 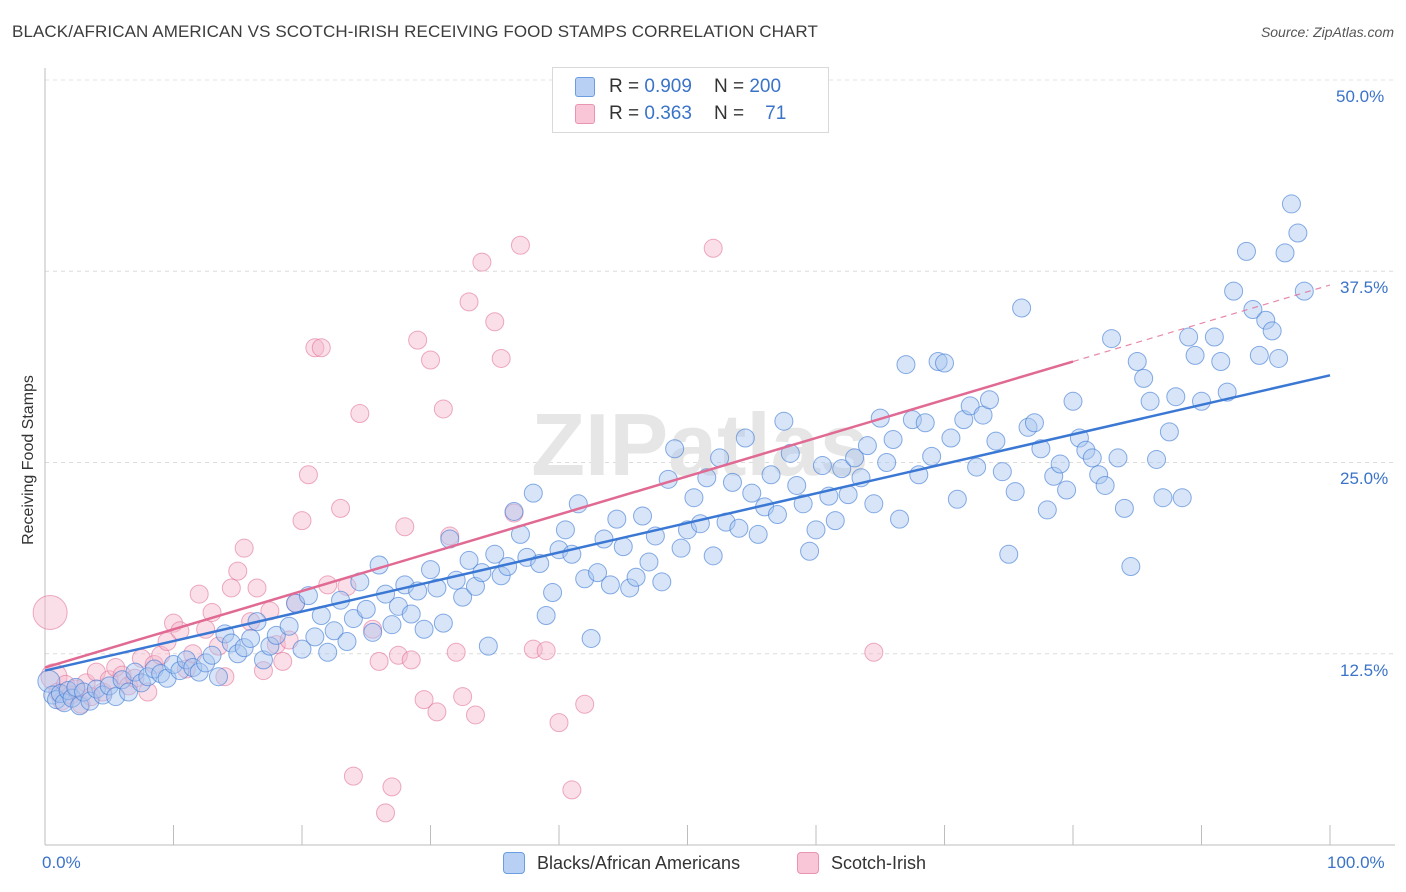 I want to click on legend-row-pink: R = 0.363 N = 71, so click(x=680, y=114).